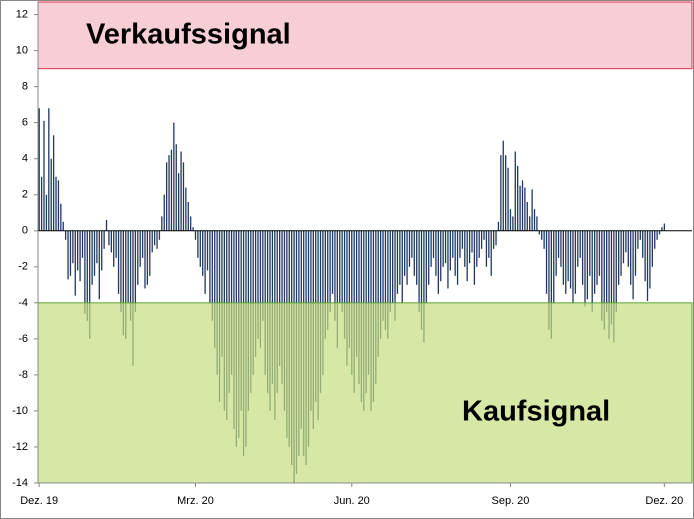 This screenshot has height=519, width=694. Describe the element at coordinates (195, 501) in the screenshot. I see `x-tick-label: Mrz. 20` at that location.